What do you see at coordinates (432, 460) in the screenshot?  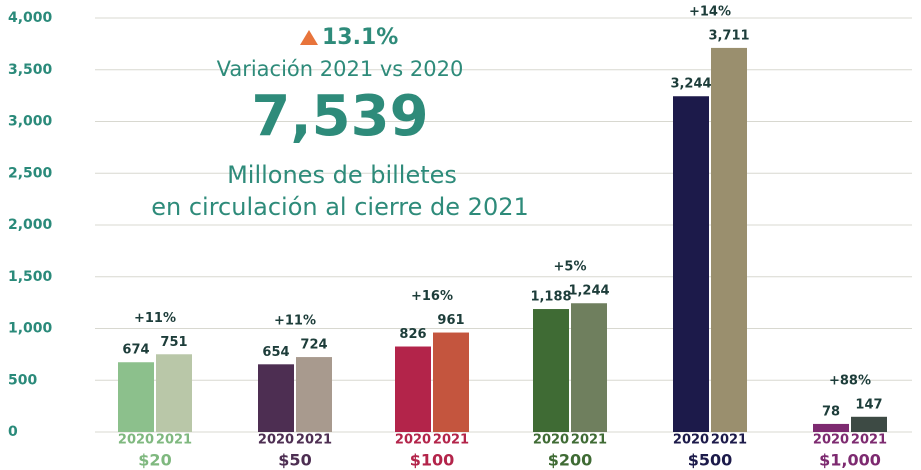 I see `x-tick-label: $100` at bounding box center [432, 460].